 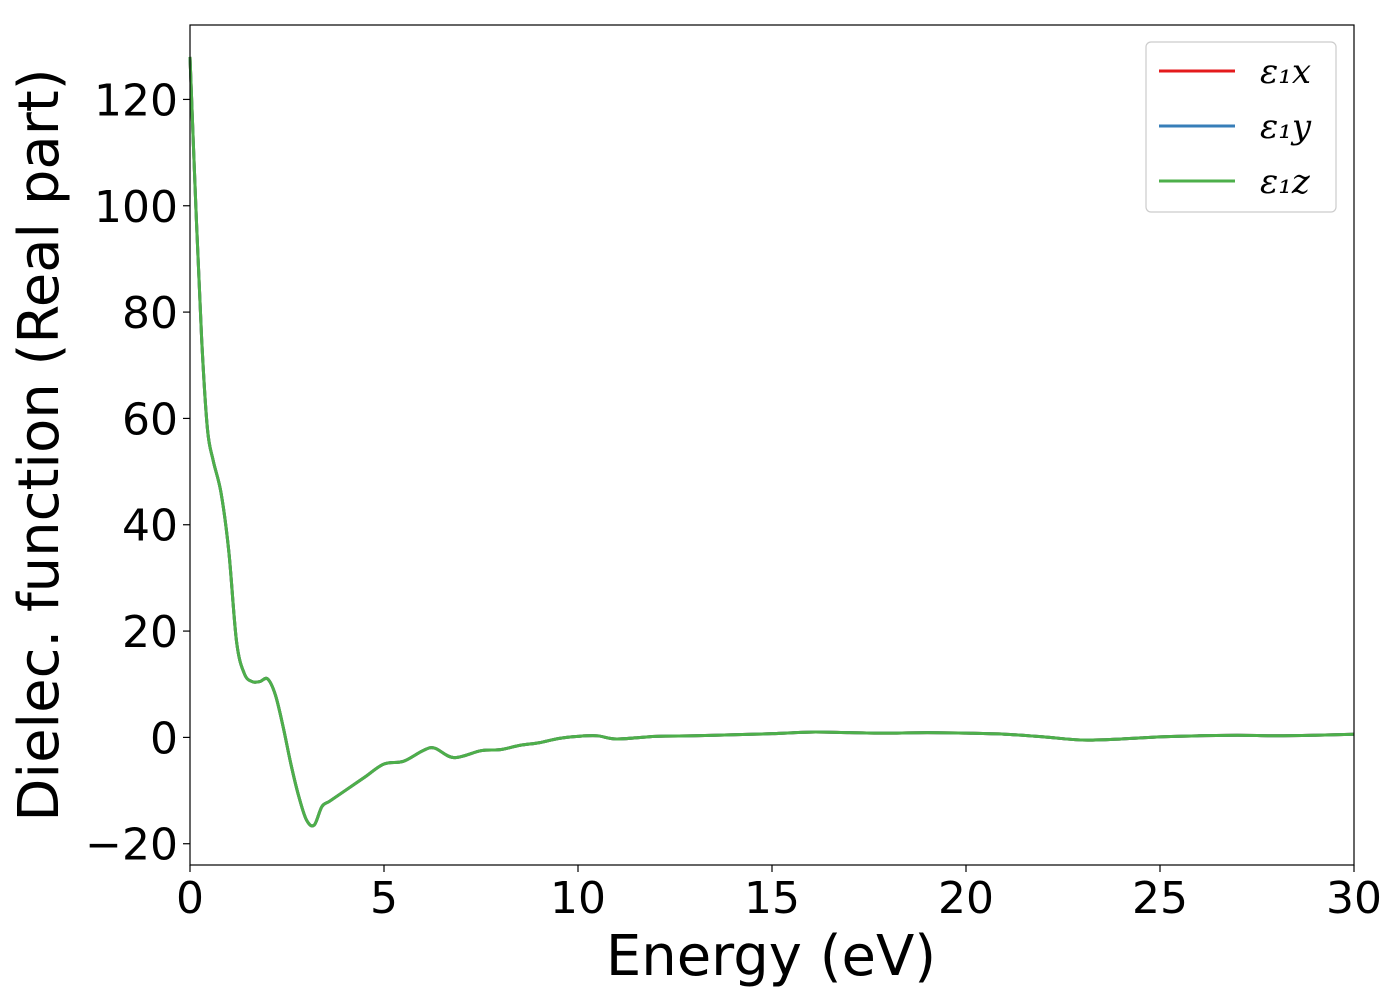 What do you see at coordinates (190, 898) in the screenshot?
I see `x-tick-label: 0` at bounding box center [190, 898].